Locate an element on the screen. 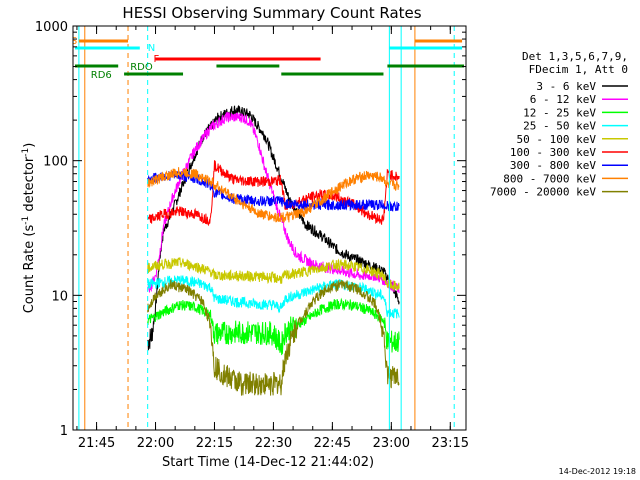 This screenshot has height=480, width=640. legend-label-6-12-kev: 6 - 12 keV is located at coordinates (563, 99).